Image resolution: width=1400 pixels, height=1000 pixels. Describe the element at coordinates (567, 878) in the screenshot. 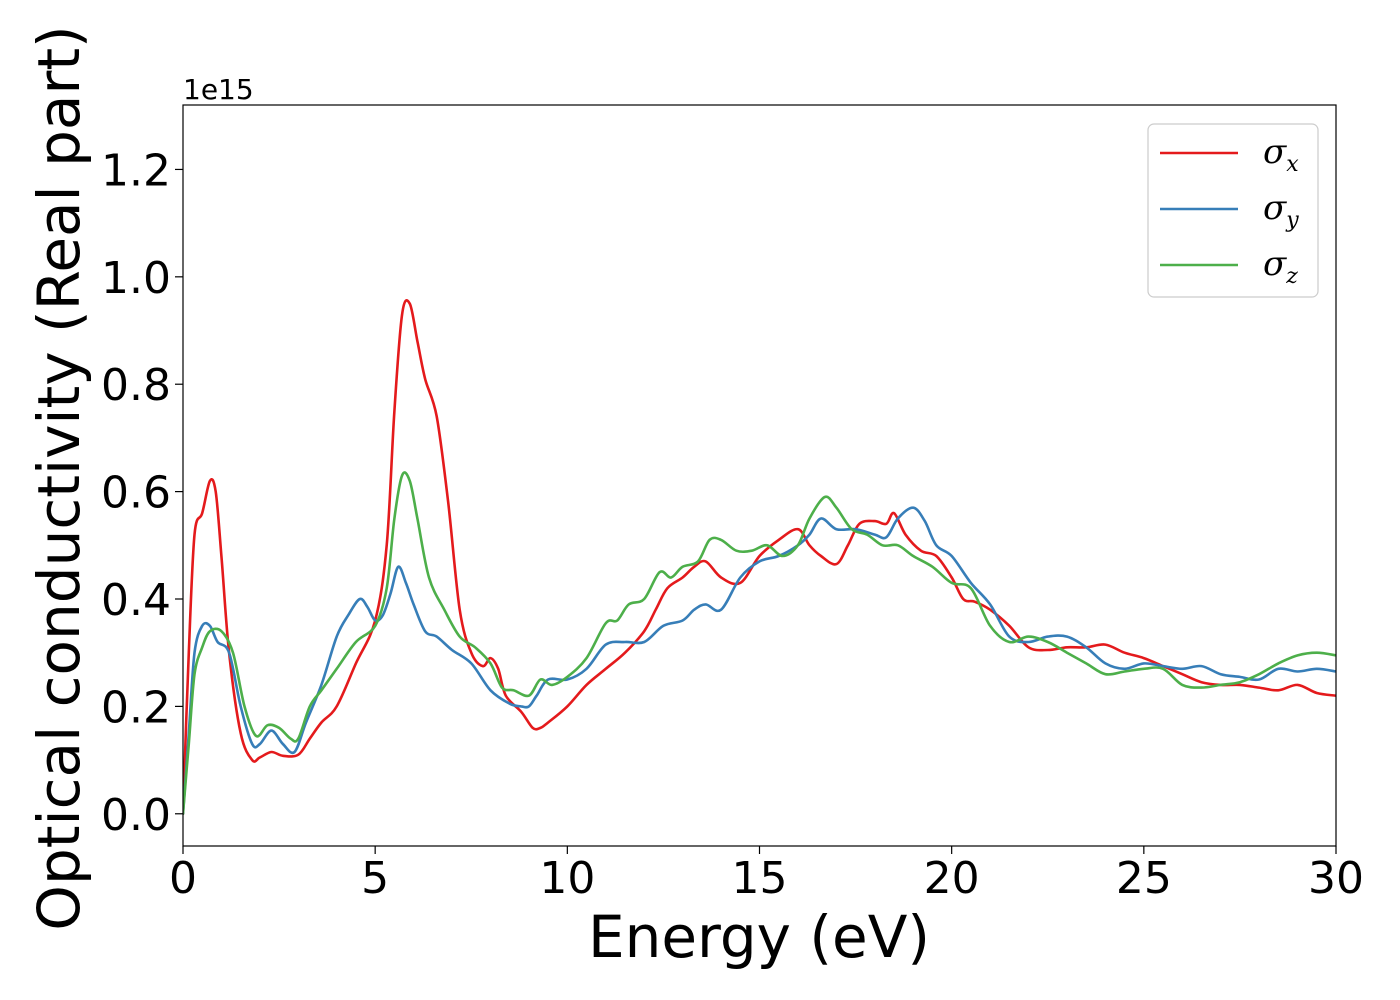

I see `x-tick-label: 10` at that location.